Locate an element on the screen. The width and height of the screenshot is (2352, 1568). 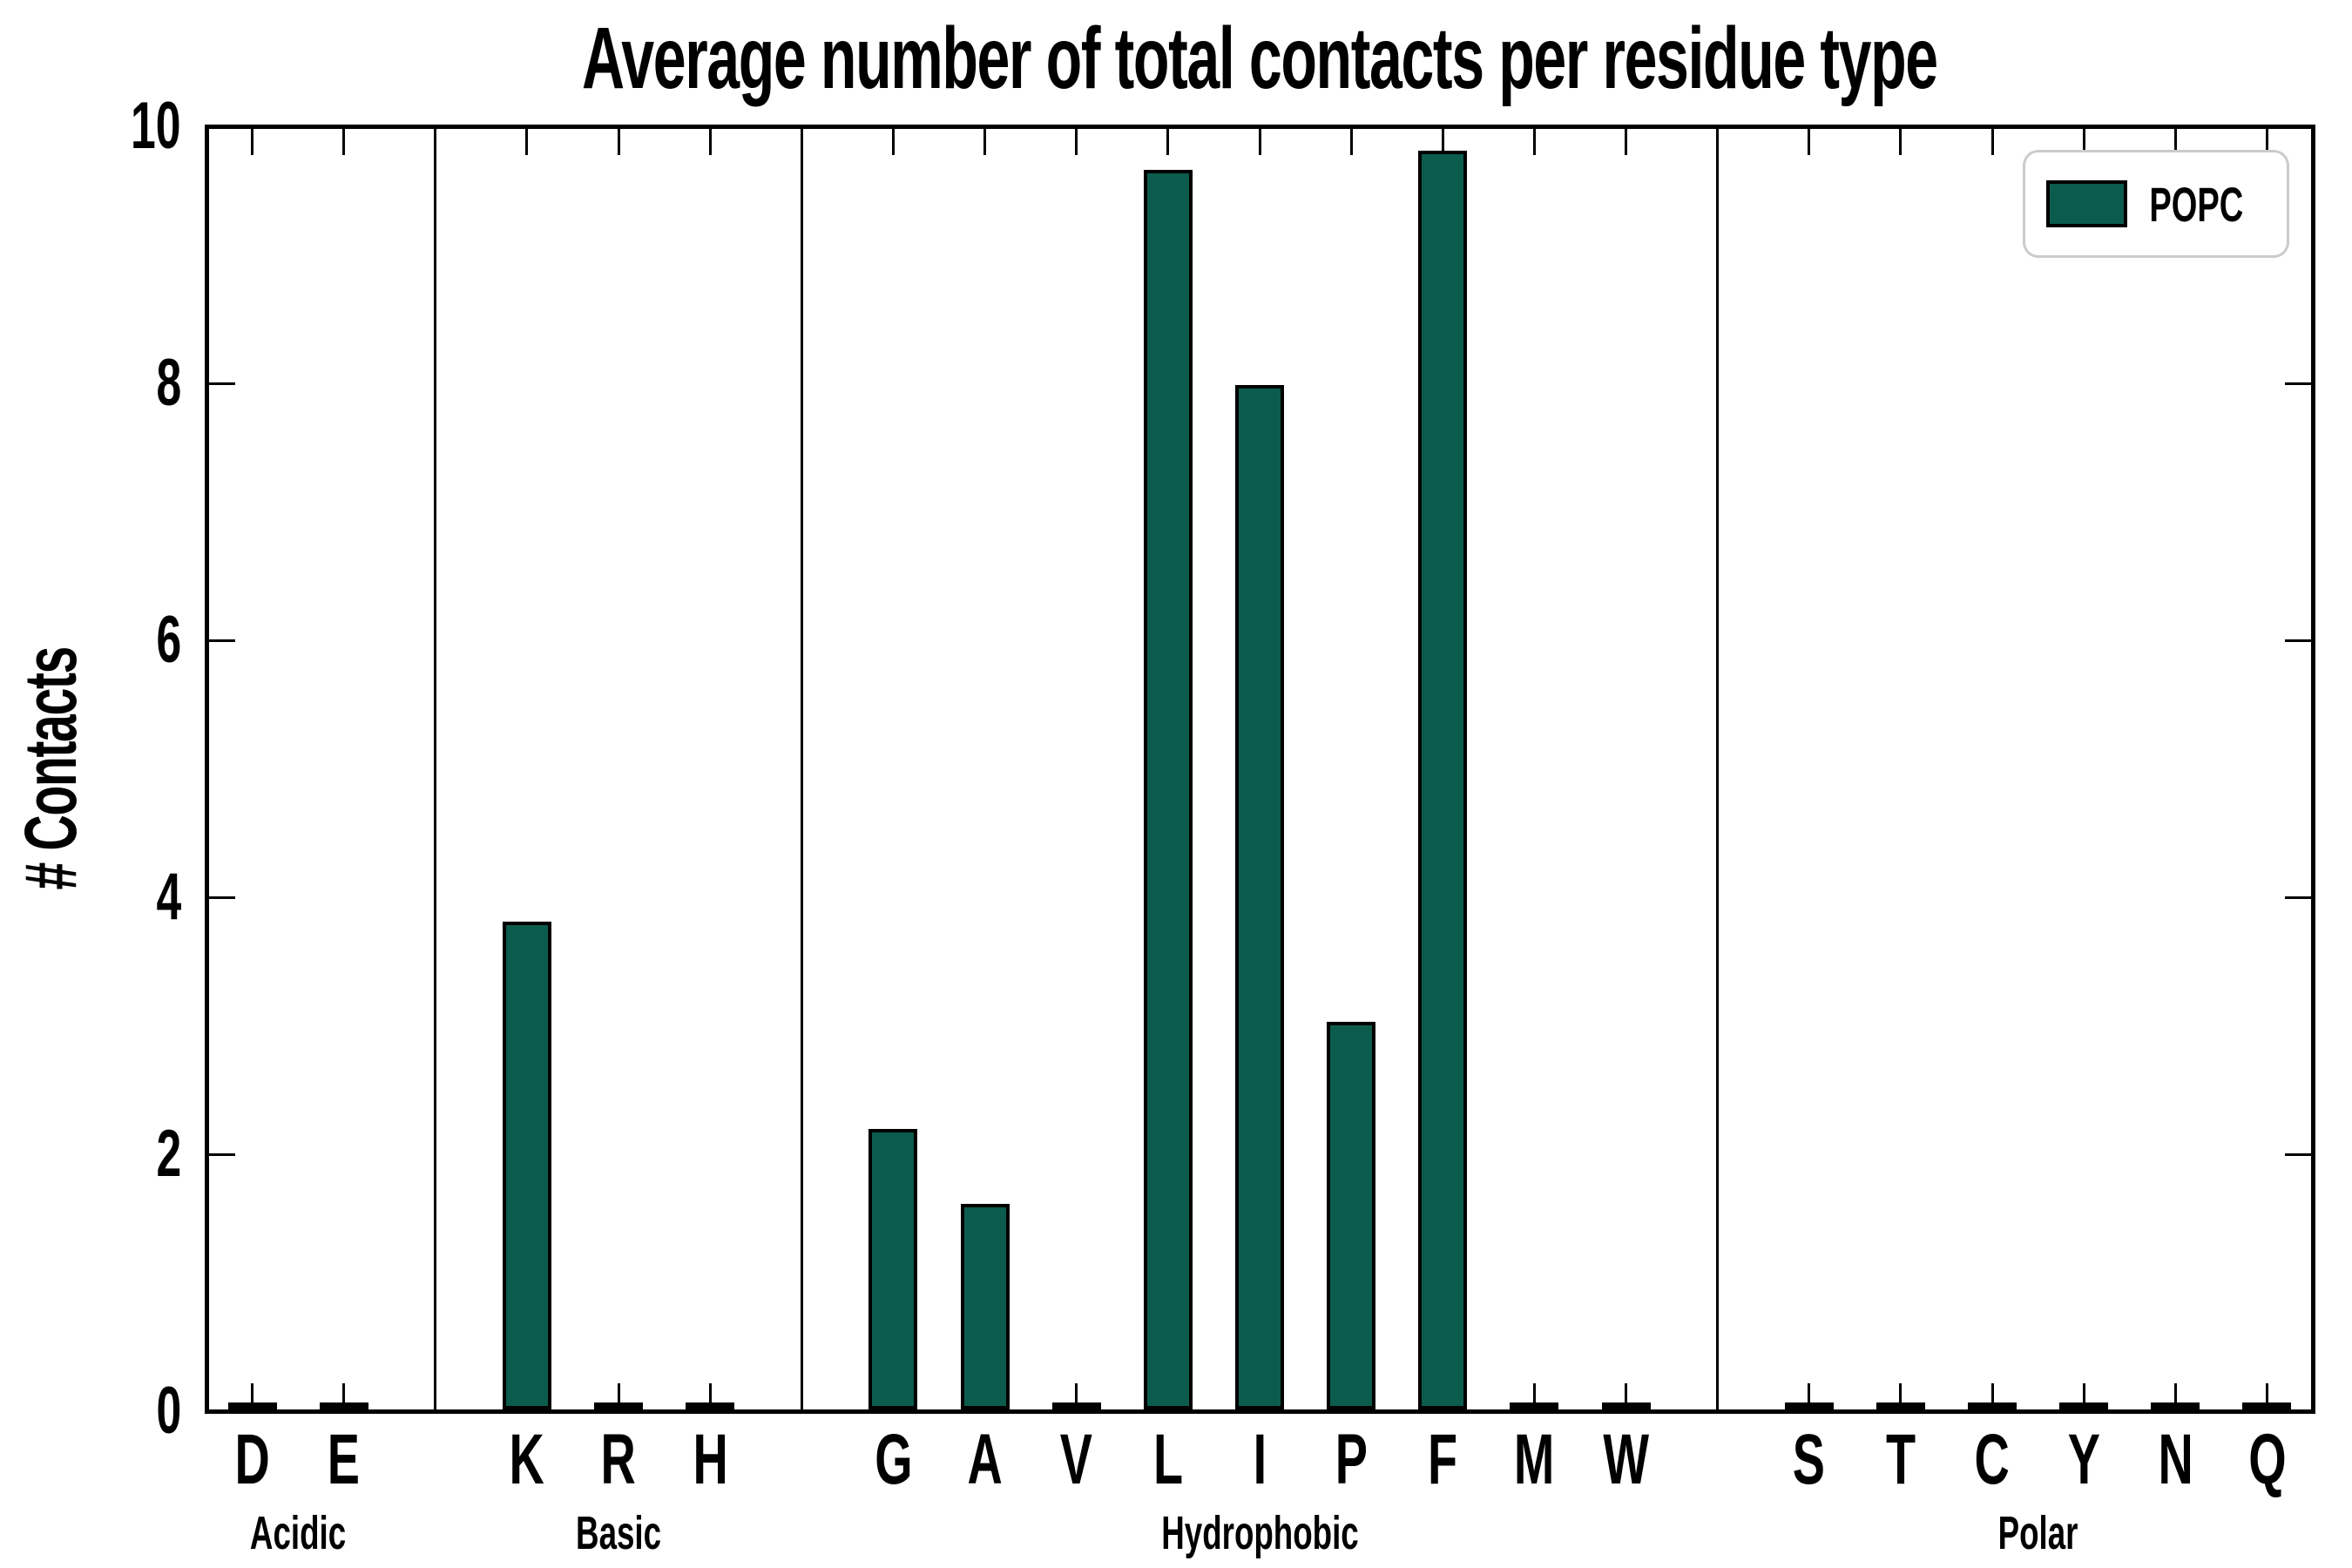
bar-R is located at coordinates (619, 1405).